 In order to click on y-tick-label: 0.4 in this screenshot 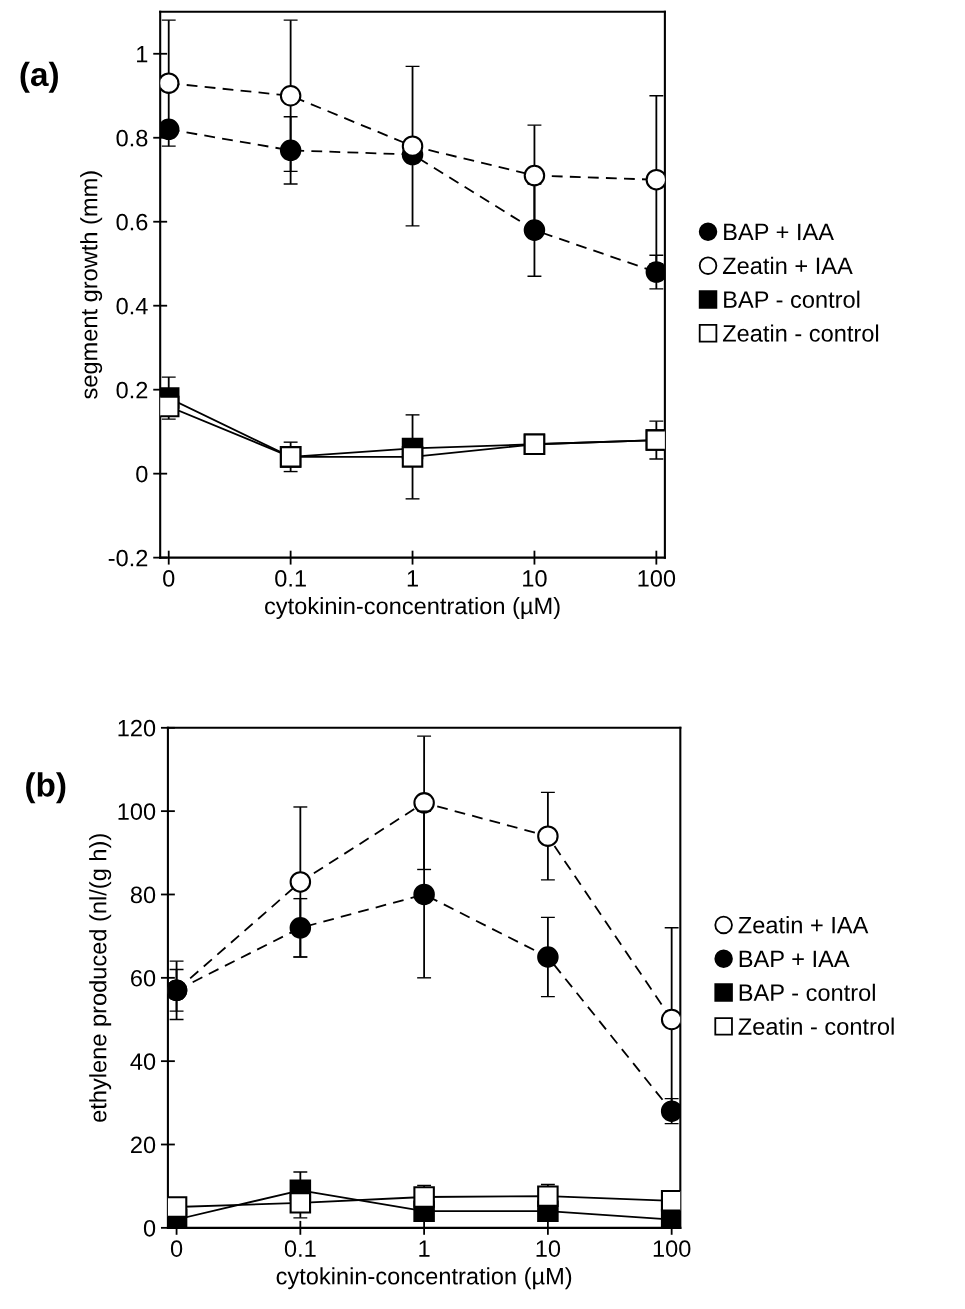, I will do `click(132, 306)`.